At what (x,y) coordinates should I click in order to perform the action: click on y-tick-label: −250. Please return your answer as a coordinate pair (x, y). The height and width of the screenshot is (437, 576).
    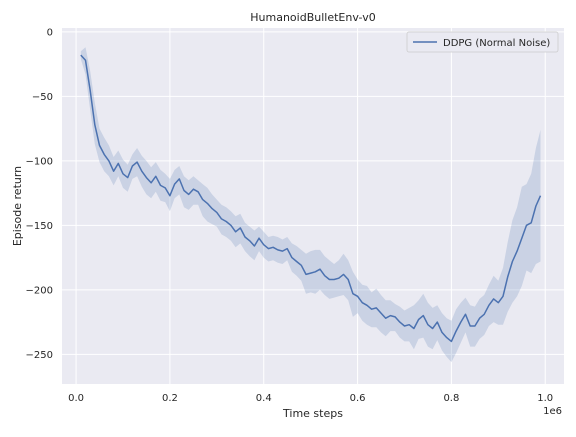
    Looking at the image, I should click on (39, 355).